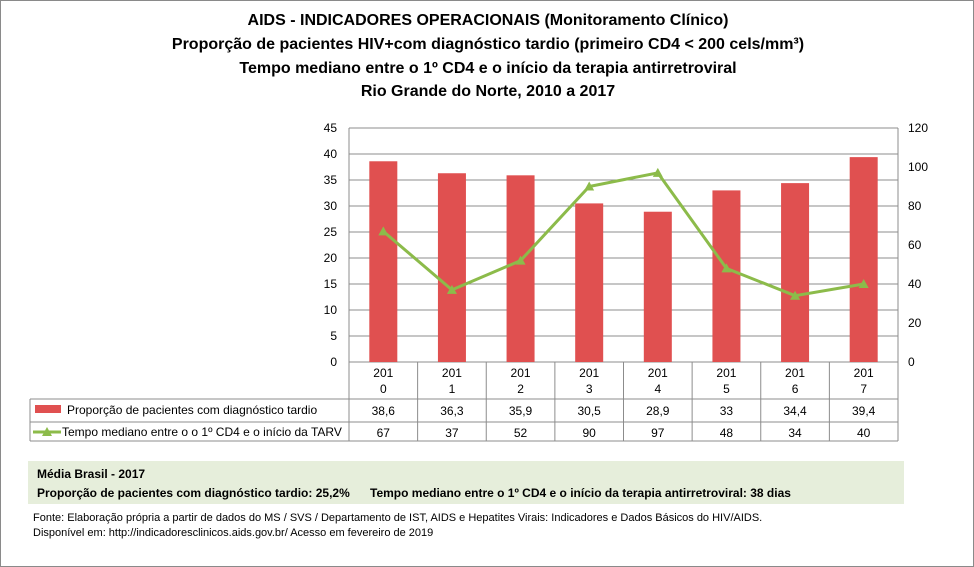 The image size is (974, 567). Describe the element at coordinates (918, 128) in the screenshot. I see `y-right-tick-label: 120` at that location.